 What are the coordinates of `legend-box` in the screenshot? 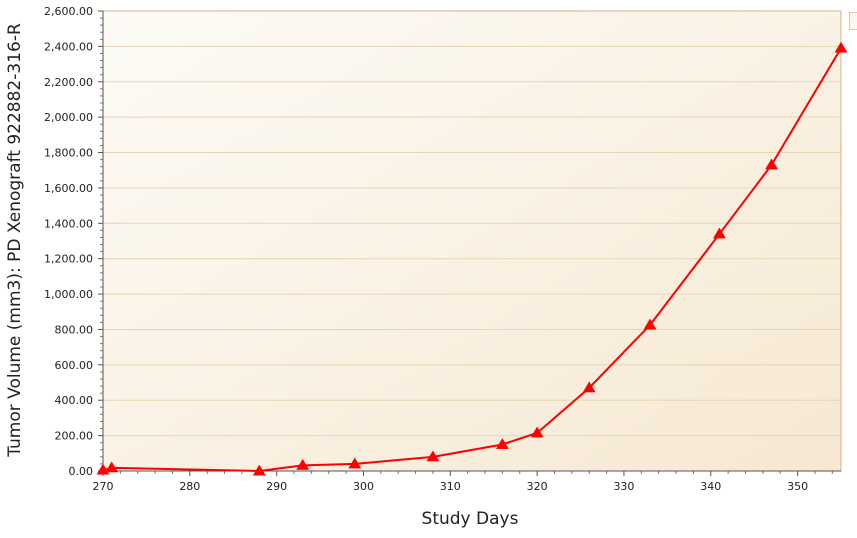 It's located at (853, 21).